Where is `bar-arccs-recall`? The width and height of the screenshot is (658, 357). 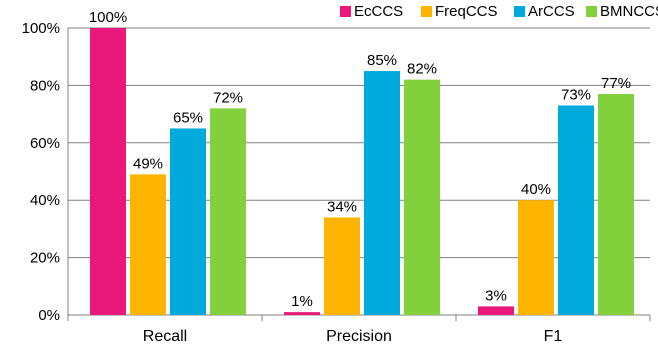
bar-arccs-recall is located at coordinates (188, 221).